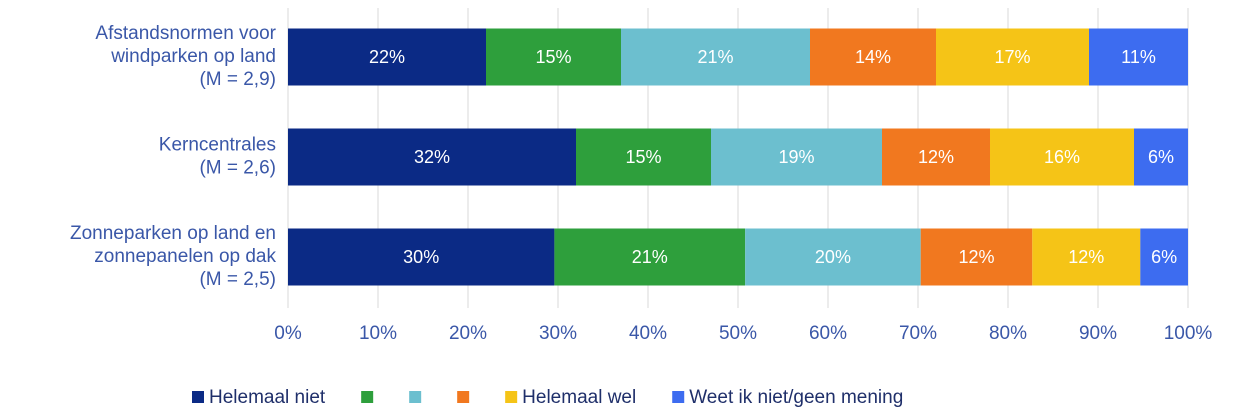 This screenshot has width=1233, height=412. Describe the element at coordinates (185, 256) in the screenshot. I see `category-label: zonnepanelen op dak` at that location.